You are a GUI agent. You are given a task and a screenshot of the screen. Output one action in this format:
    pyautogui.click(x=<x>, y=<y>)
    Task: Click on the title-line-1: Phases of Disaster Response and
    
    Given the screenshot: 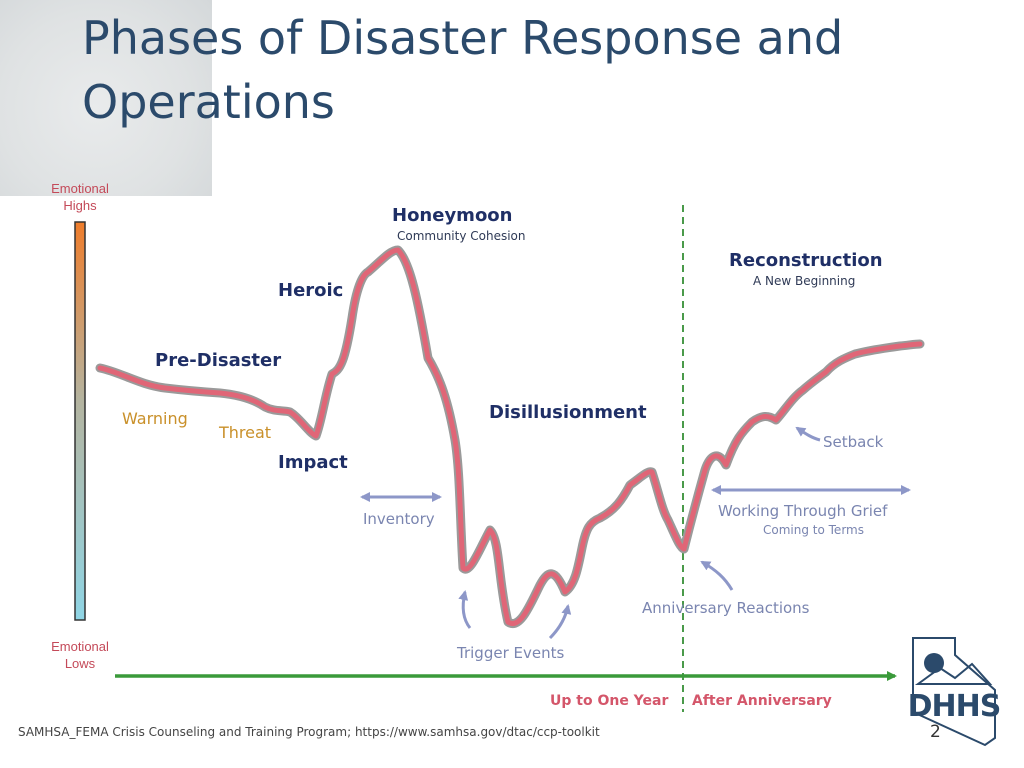 What is the action you would take?
    pyautogui.click(x=463, y=38)
    